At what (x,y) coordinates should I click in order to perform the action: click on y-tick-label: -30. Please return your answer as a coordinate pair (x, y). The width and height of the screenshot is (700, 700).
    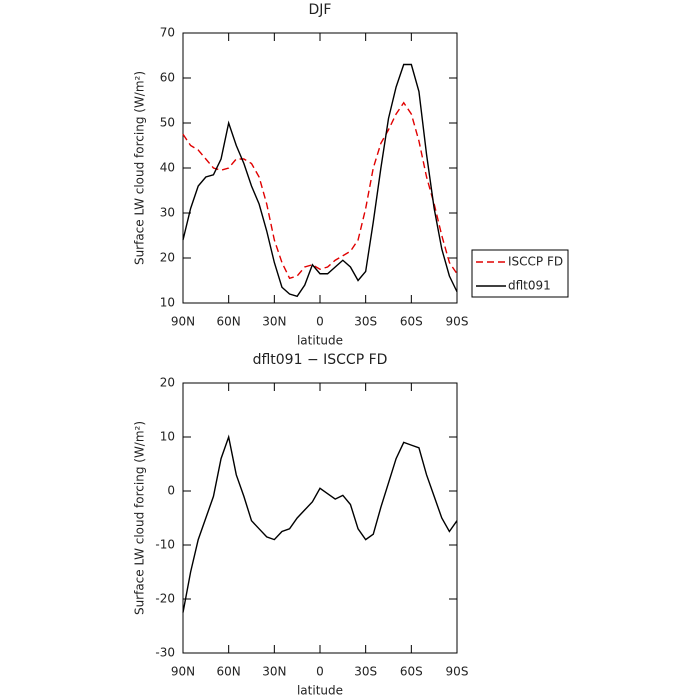
    Looking at the image, I should click on (165, 653).